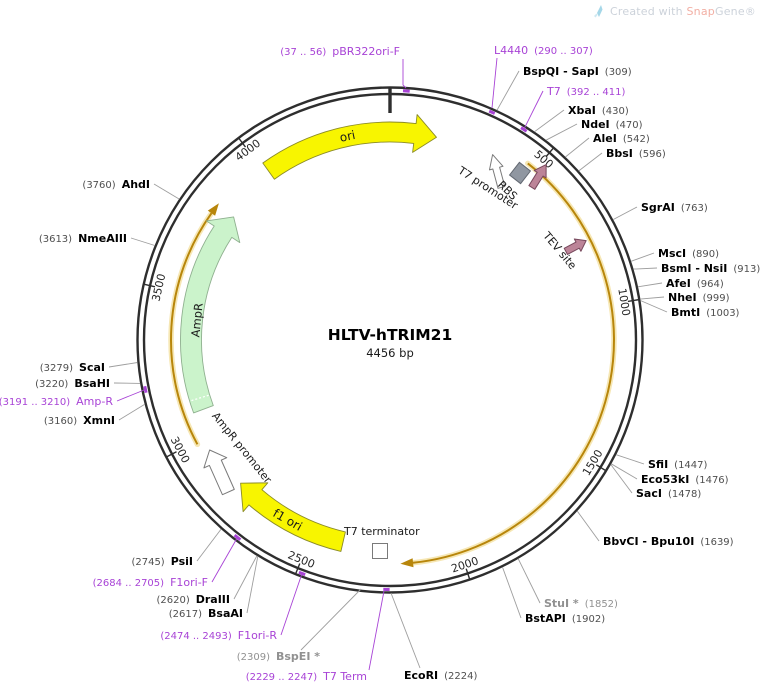 The image size is (760, 683). Describe the element at coordinates (586, 91) in the screenshot. I see `primer-label-t7: T7 (392 .. 411)` at that location.